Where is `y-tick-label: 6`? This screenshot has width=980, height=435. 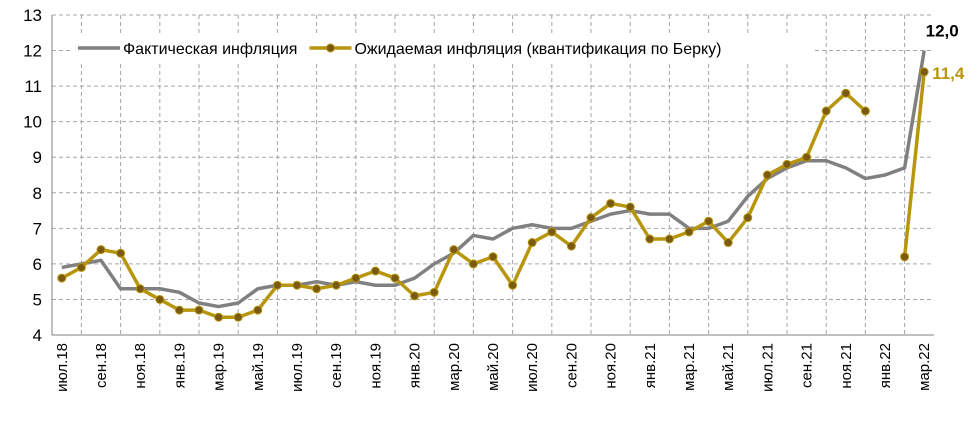
y-tick-label: 6 is located at coordinates (37, 264).